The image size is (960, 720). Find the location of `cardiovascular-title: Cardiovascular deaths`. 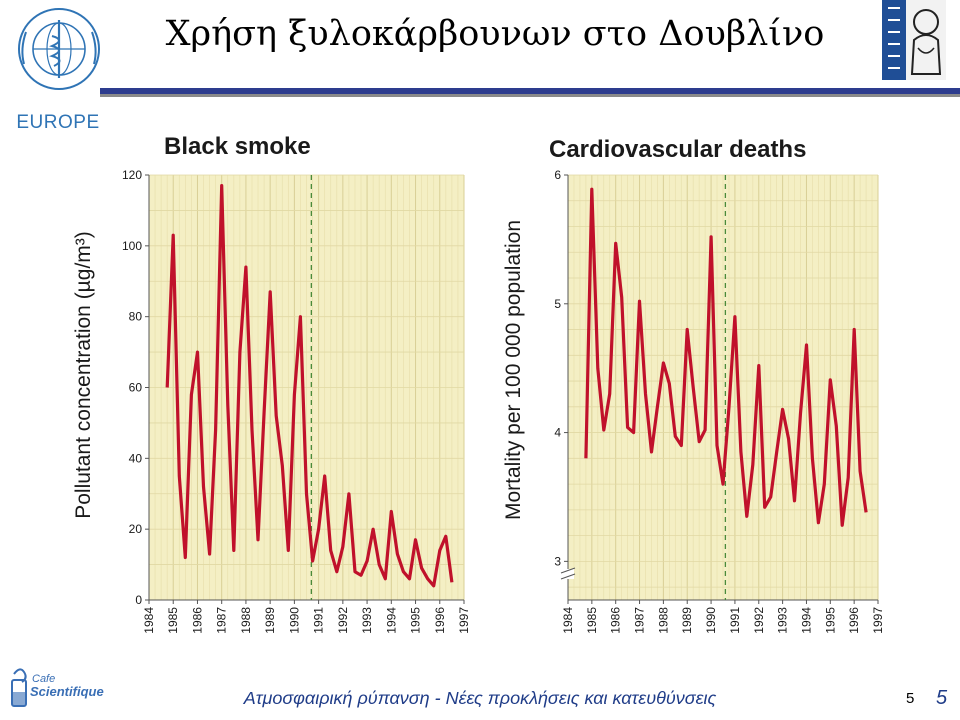

cardiovascular-title: Cardiovascular deaths is located at coordinates (677, 149).